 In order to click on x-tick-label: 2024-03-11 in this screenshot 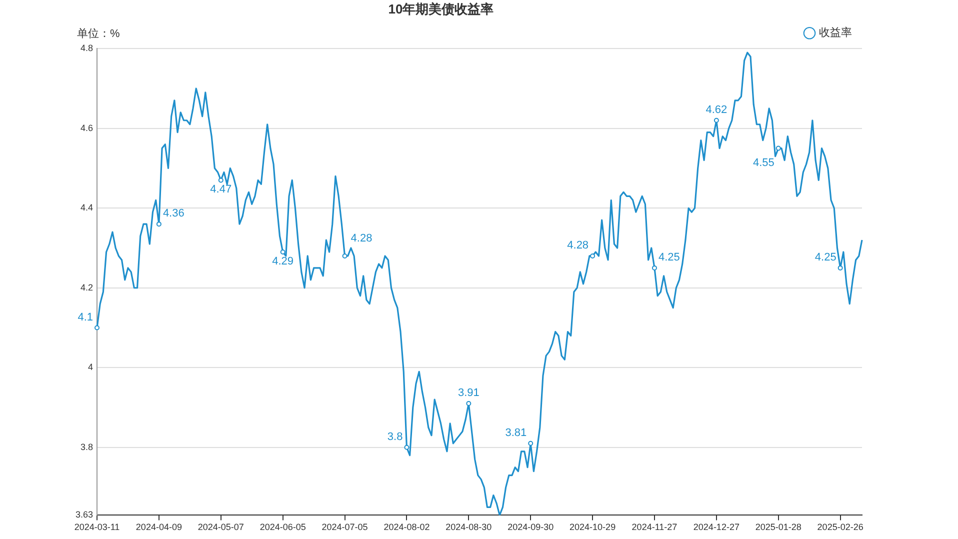, I will do `click(97, 527)`.